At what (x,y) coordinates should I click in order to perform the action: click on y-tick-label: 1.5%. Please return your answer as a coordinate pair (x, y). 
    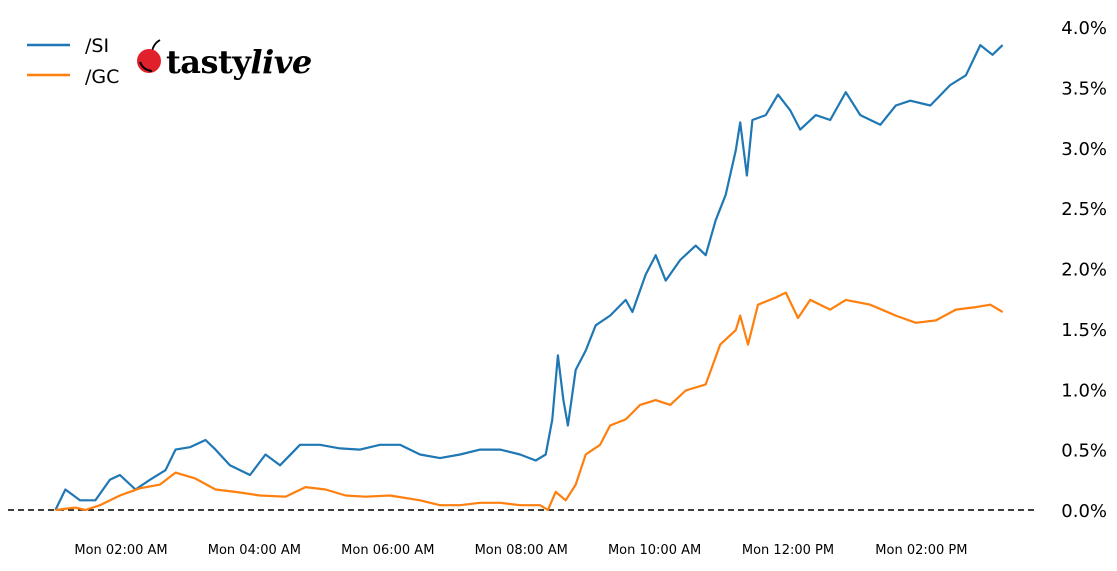
    Looking at the image, I should click on (1084, 330).